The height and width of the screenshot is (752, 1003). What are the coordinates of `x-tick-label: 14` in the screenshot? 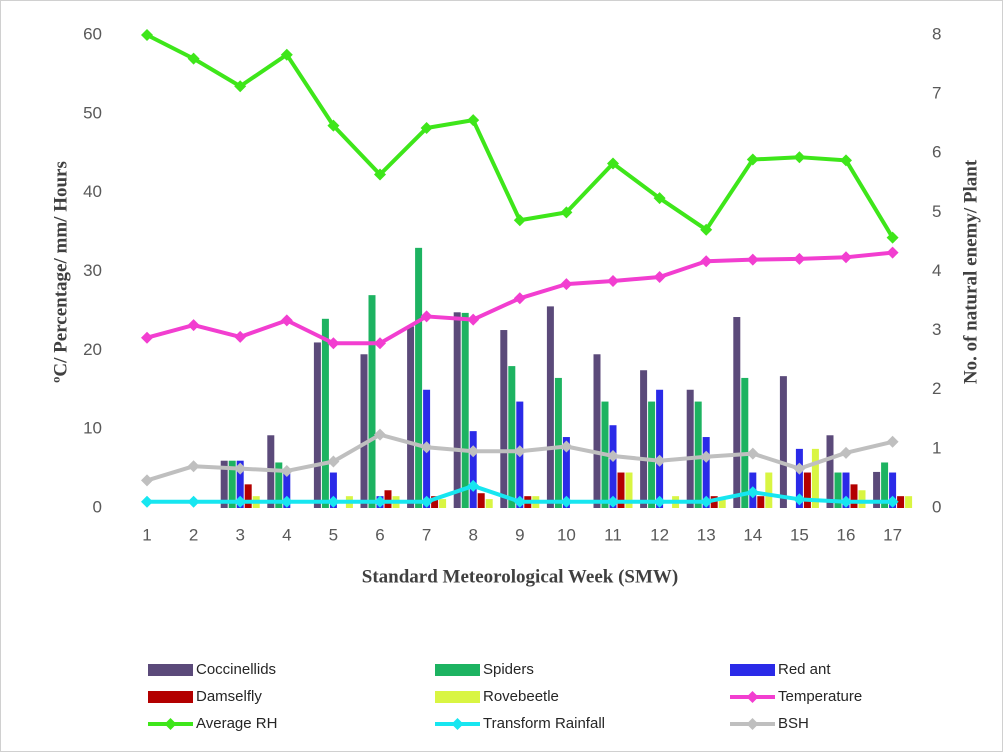 It's located at (752, 534).